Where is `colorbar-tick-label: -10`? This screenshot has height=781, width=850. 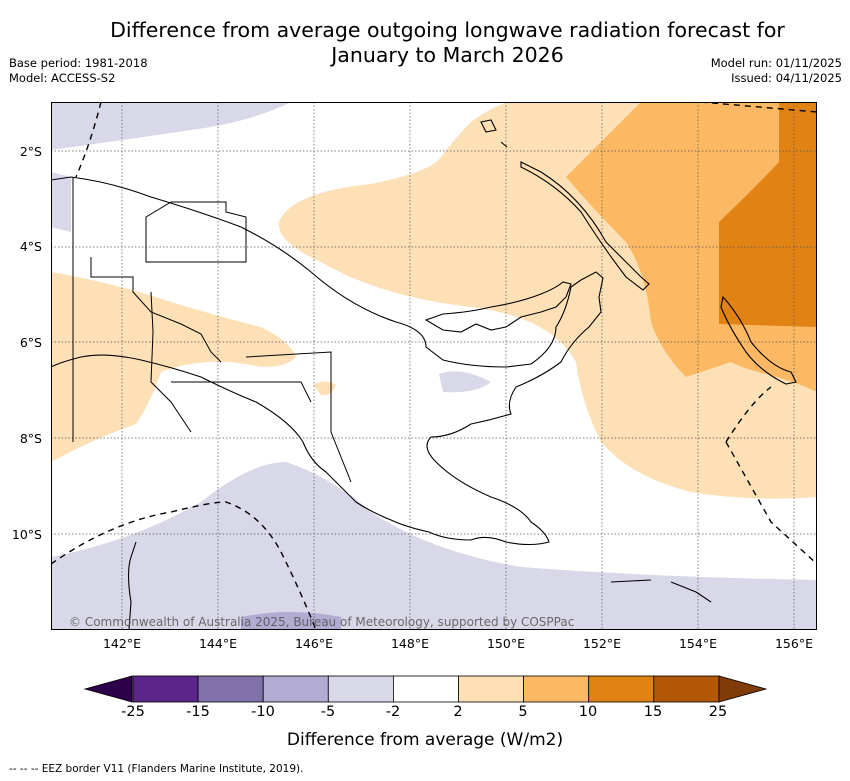 colorbar-tick-label: -10 is located at coordinates (263, 712).